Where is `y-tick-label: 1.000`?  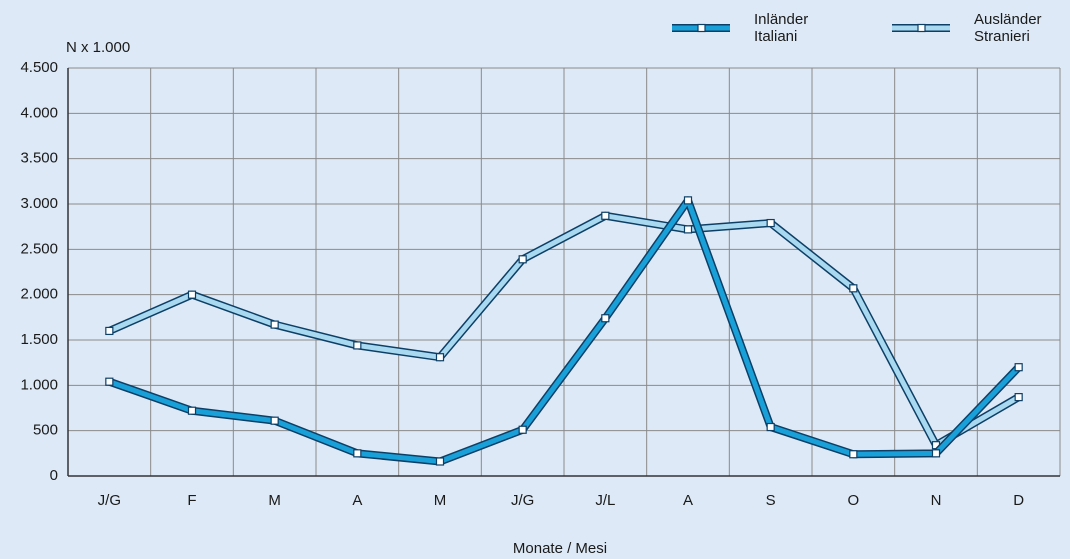
y-tick-label: 1.000 is located at coordinates (39, 384).